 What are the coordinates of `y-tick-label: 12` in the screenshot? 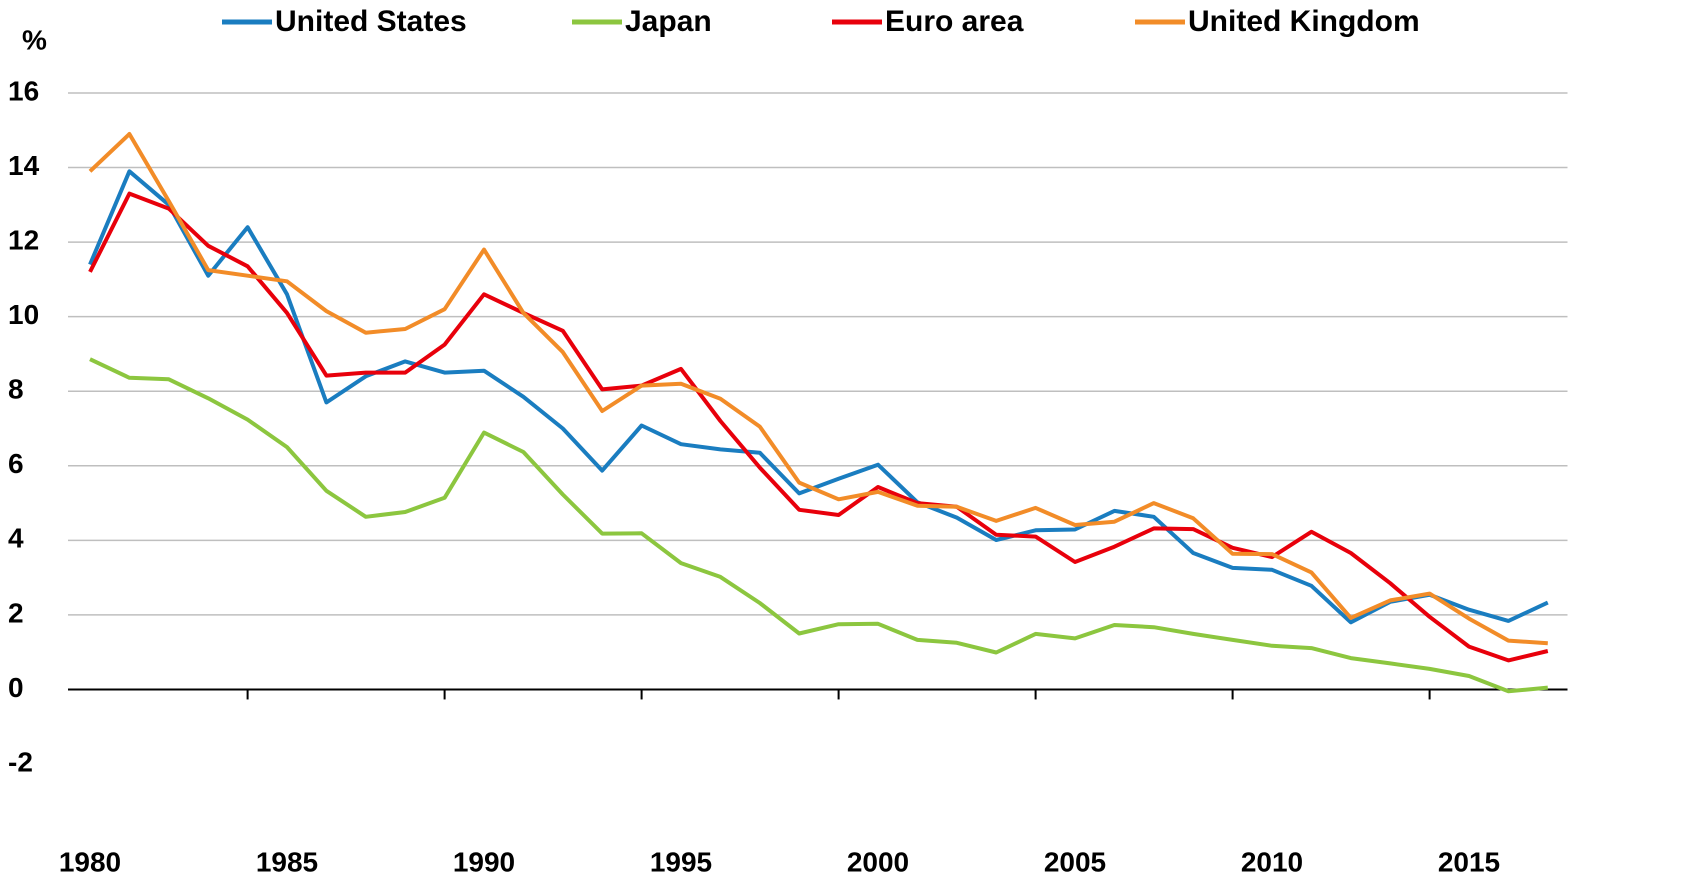 It's located at (23, 240).